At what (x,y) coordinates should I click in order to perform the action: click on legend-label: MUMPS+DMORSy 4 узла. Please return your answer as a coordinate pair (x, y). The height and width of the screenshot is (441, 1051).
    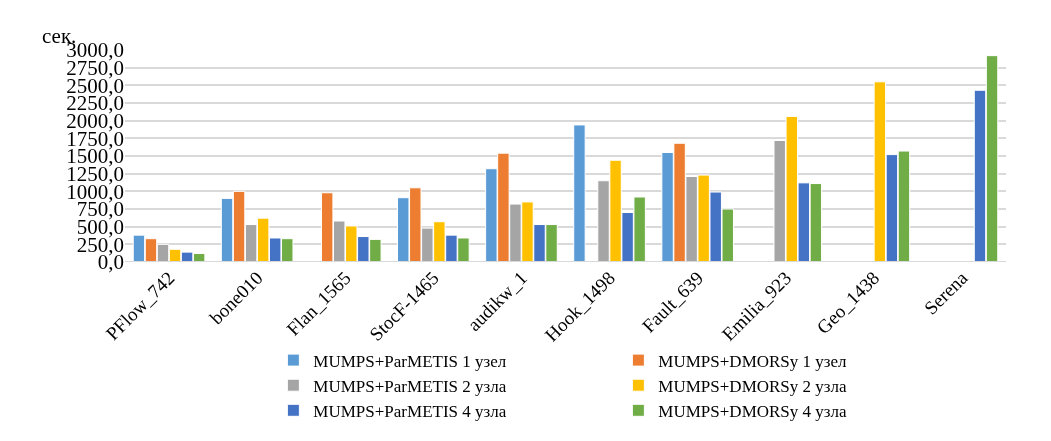
    Looking at the image, I should click on (753, 411).